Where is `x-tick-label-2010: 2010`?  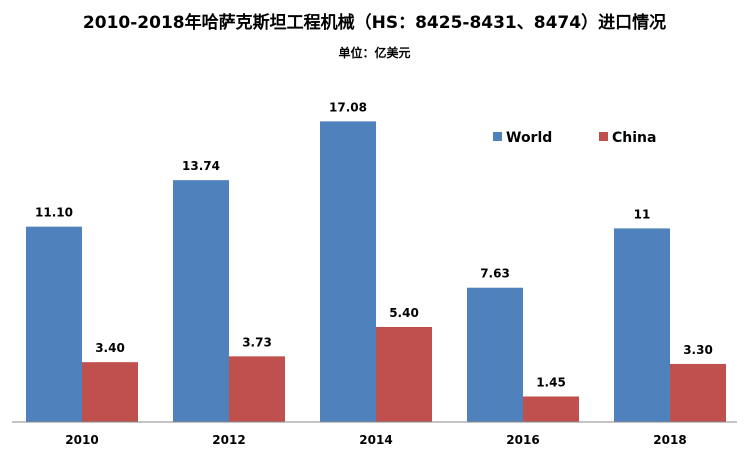 x-tick-label-2010: 2010 is located at coordinates (81, 440).